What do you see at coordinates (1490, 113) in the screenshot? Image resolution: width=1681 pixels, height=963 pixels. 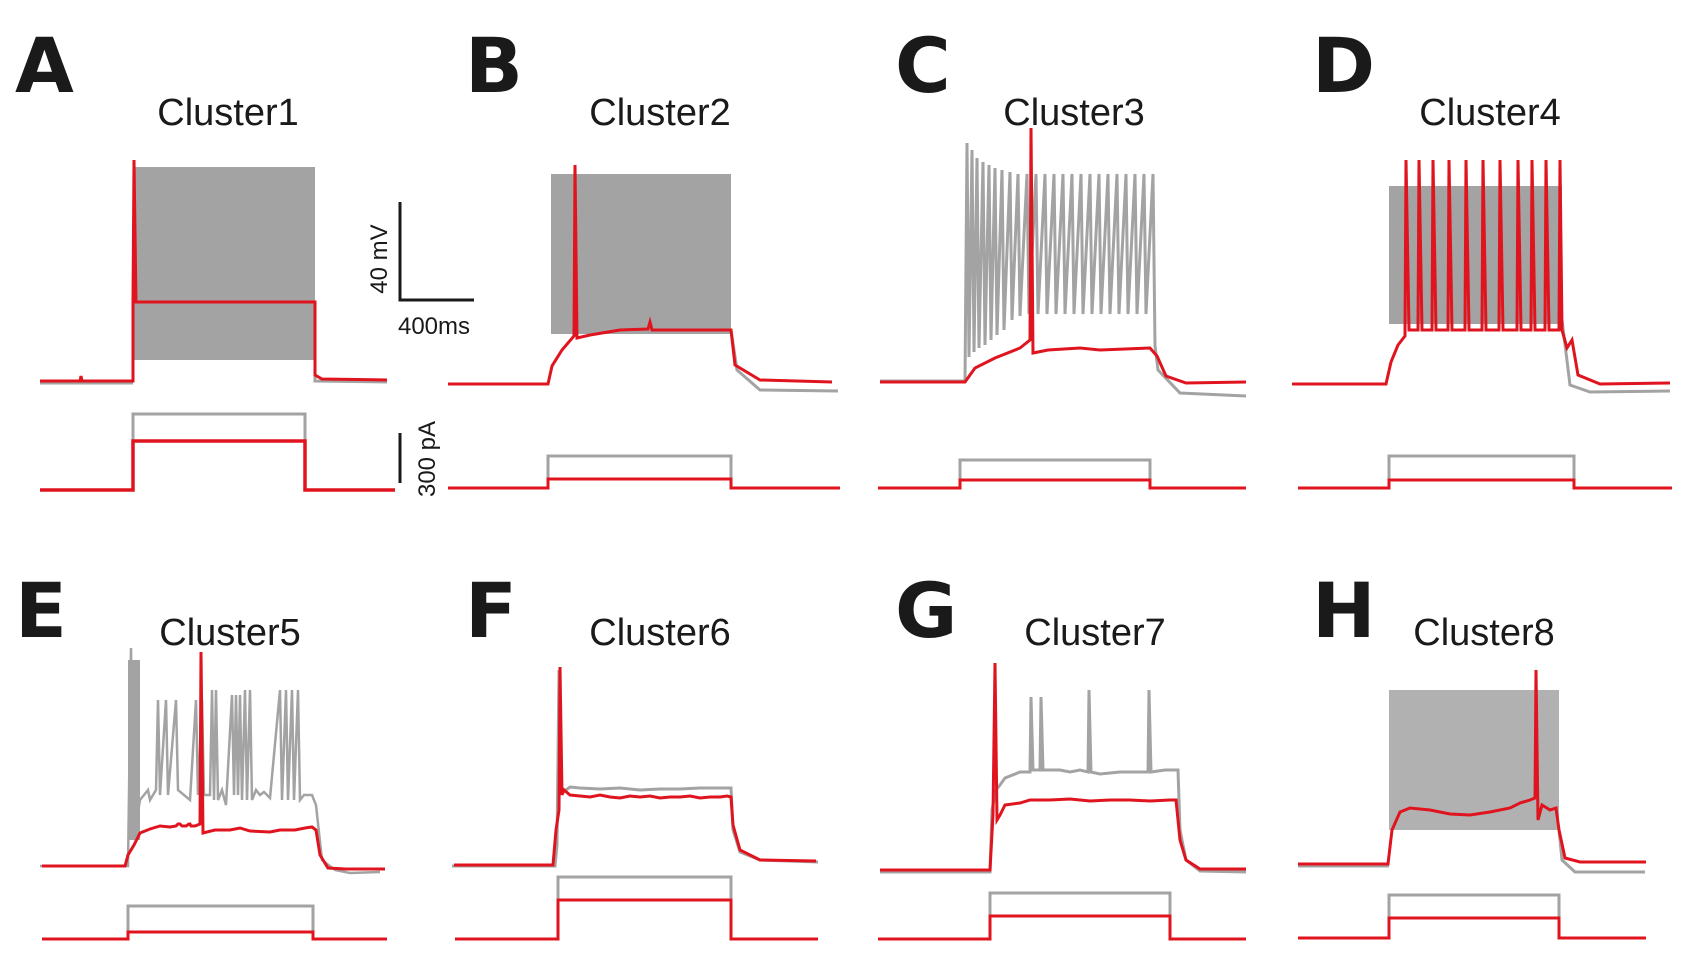 I see `panel-title: Cluster4` at bounding box center [1490, 113].